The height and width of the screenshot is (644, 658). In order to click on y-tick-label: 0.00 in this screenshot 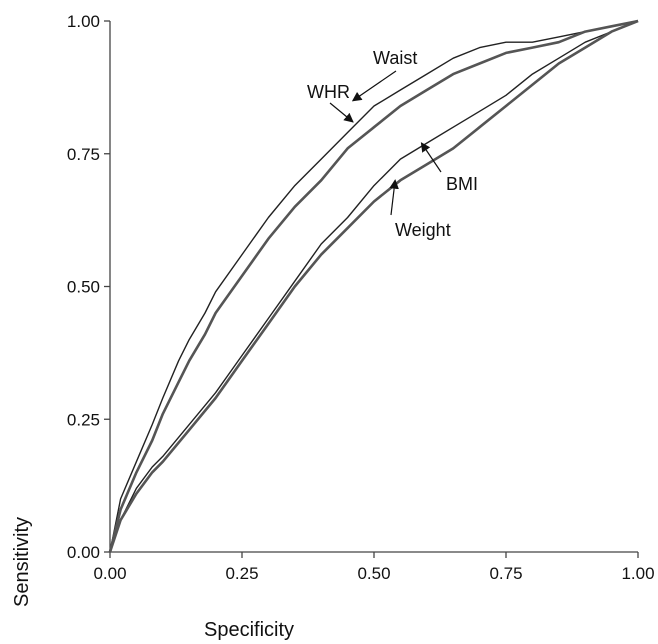, I will do `click(83, 552)`.